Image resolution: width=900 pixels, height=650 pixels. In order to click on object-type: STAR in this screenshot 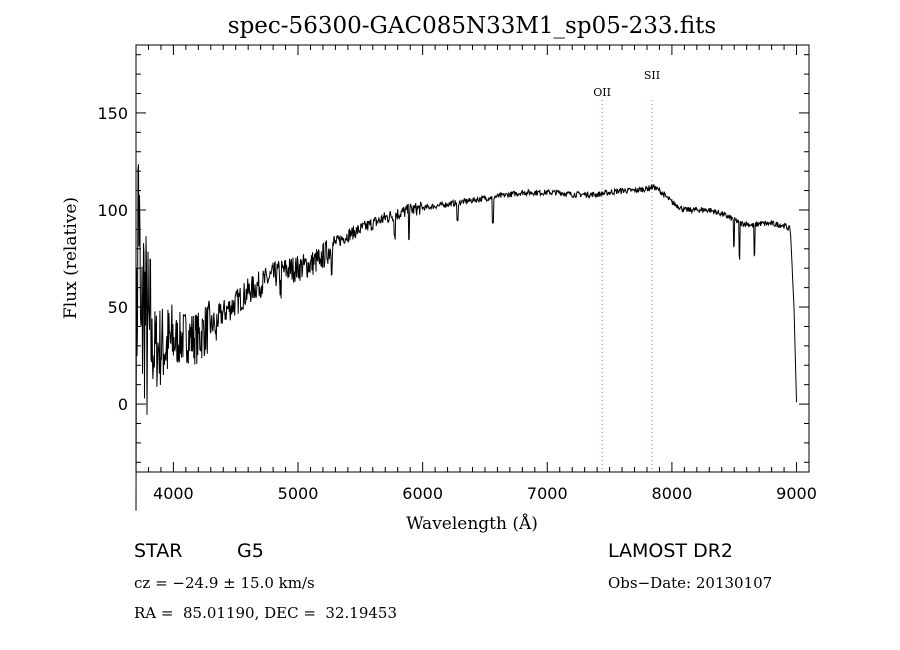, I will do `click(158, 551)`.